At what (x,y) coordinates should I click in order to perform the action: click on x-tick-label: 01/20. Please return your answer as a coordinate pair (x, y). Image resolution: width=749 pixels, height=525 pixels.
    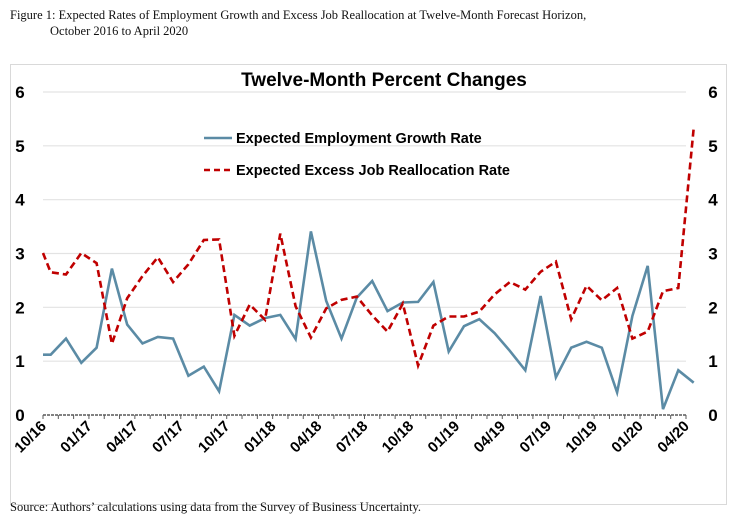
    Looking at the image, I should click on (627, 437).